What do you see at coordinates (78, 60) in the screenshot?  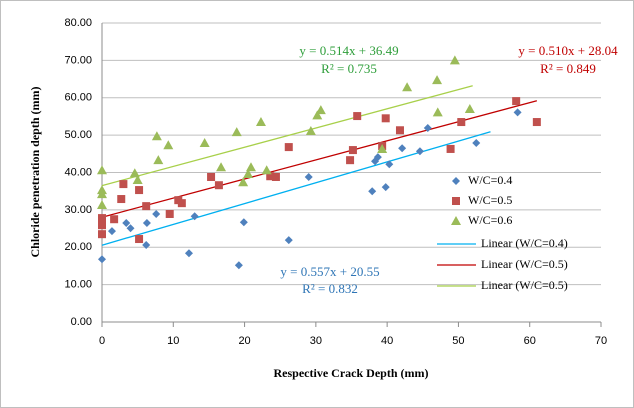 I see `y-tick-label: 70.00` at bounding box center [78, 60].